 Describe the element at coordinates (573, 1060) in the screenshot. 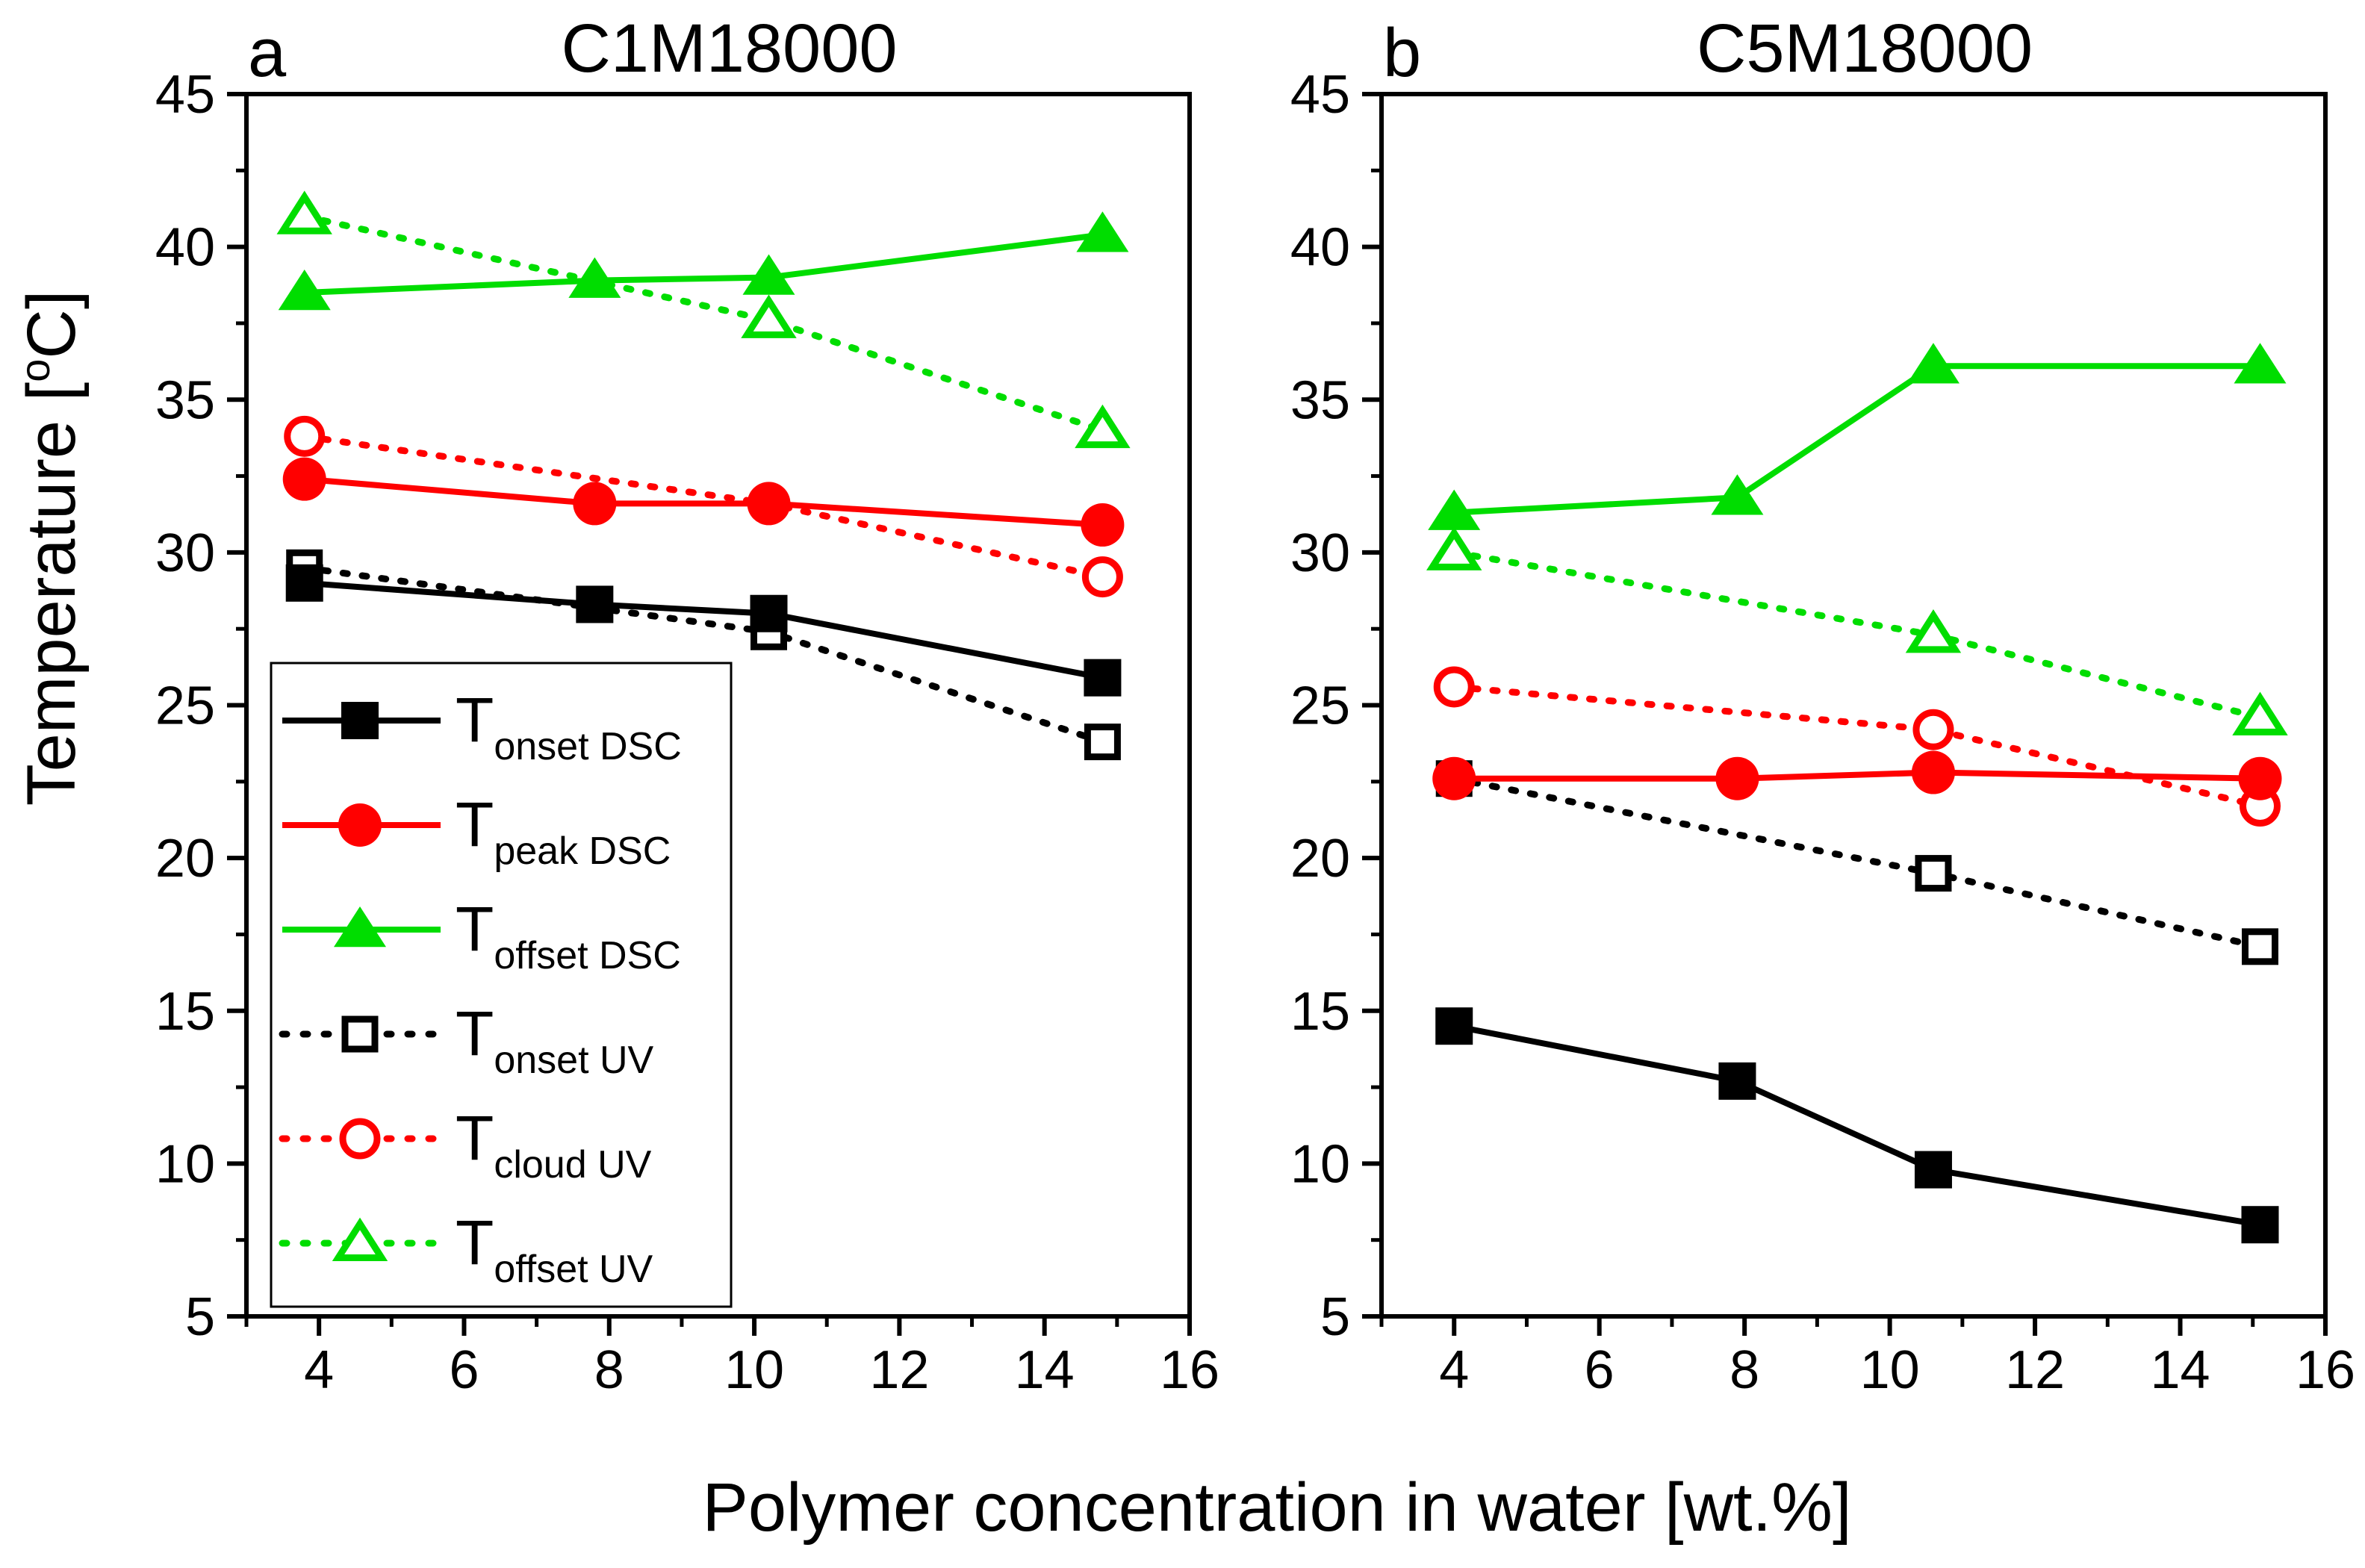

I see `legend-label-sub: onset UV` at that location.